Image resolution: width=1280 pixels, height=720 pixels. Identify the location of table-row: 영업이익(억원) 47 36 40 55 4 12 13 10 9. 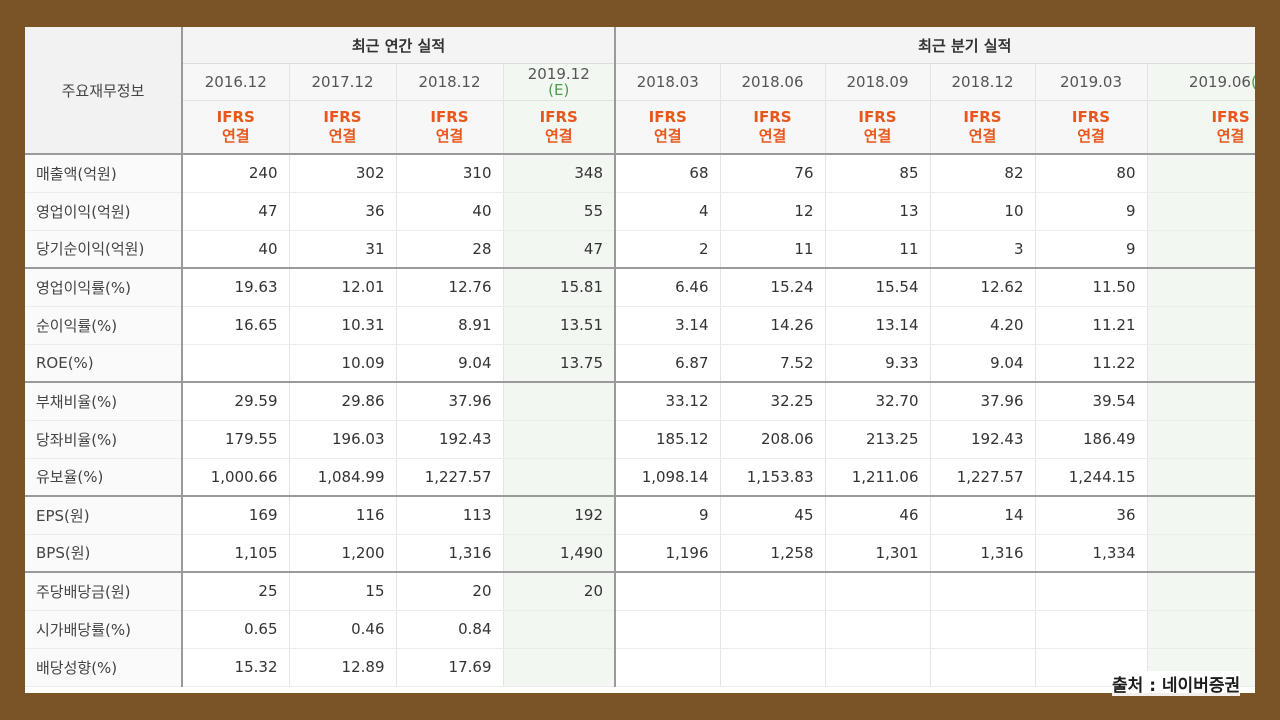
(640, 211).